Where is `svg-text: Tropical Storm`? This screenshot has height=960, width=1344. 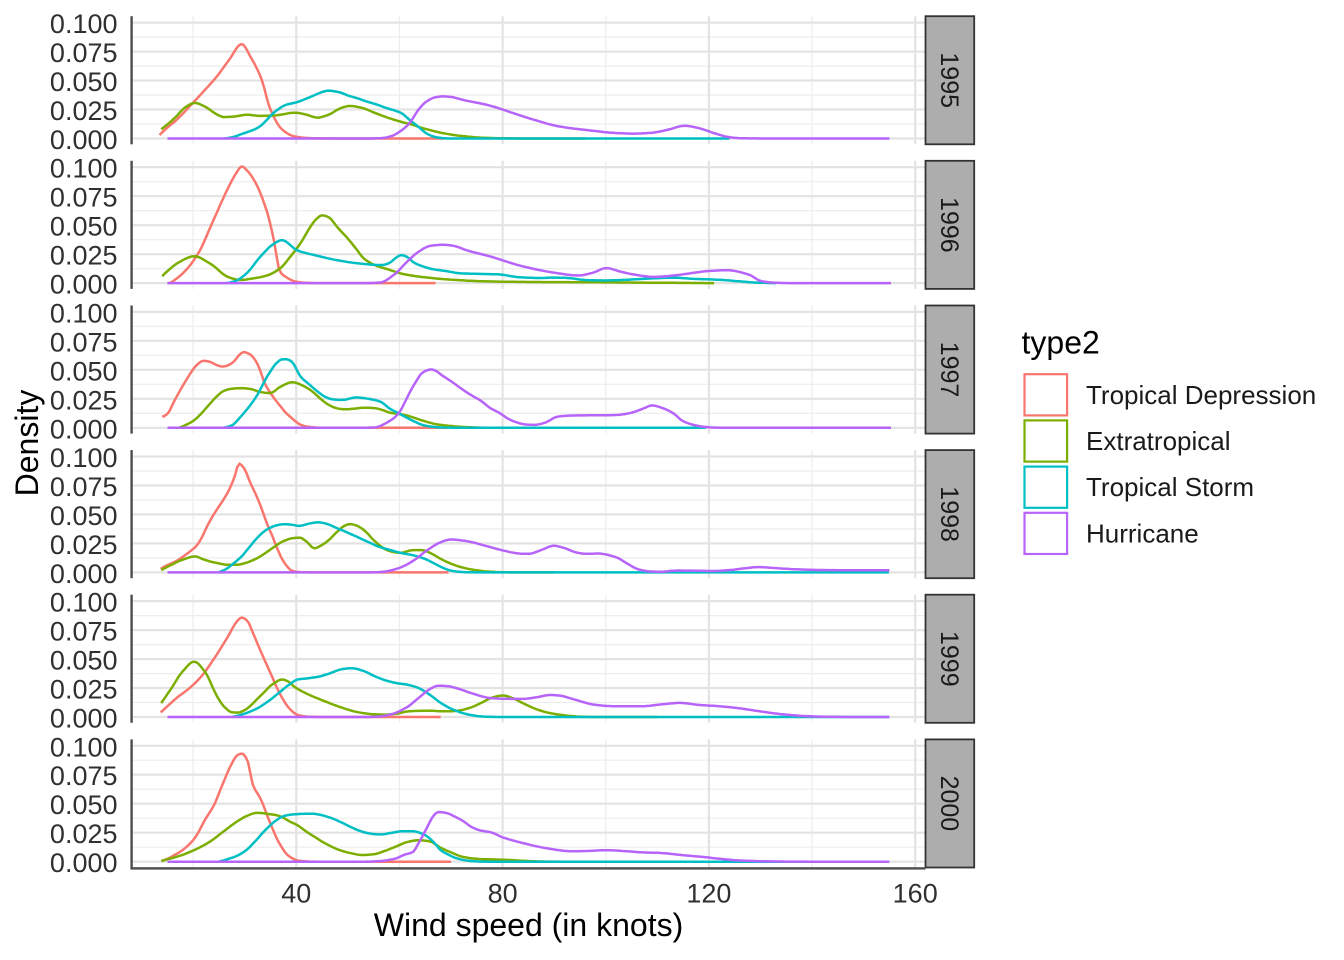 svg-text: Tropical Storm is located at coordinates (1170, 487).